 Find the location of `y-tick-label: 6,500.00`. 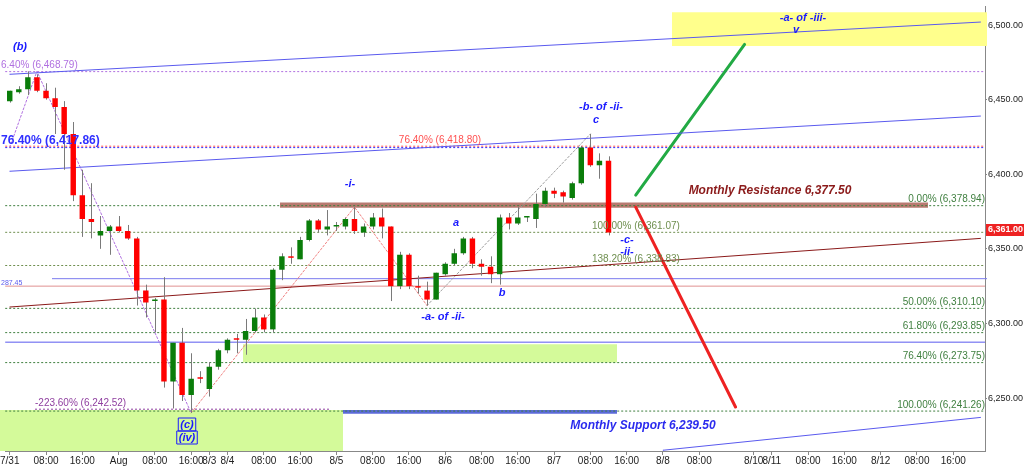

y-tick-label: 6,500.00 is located at coordinates (1006, 24).